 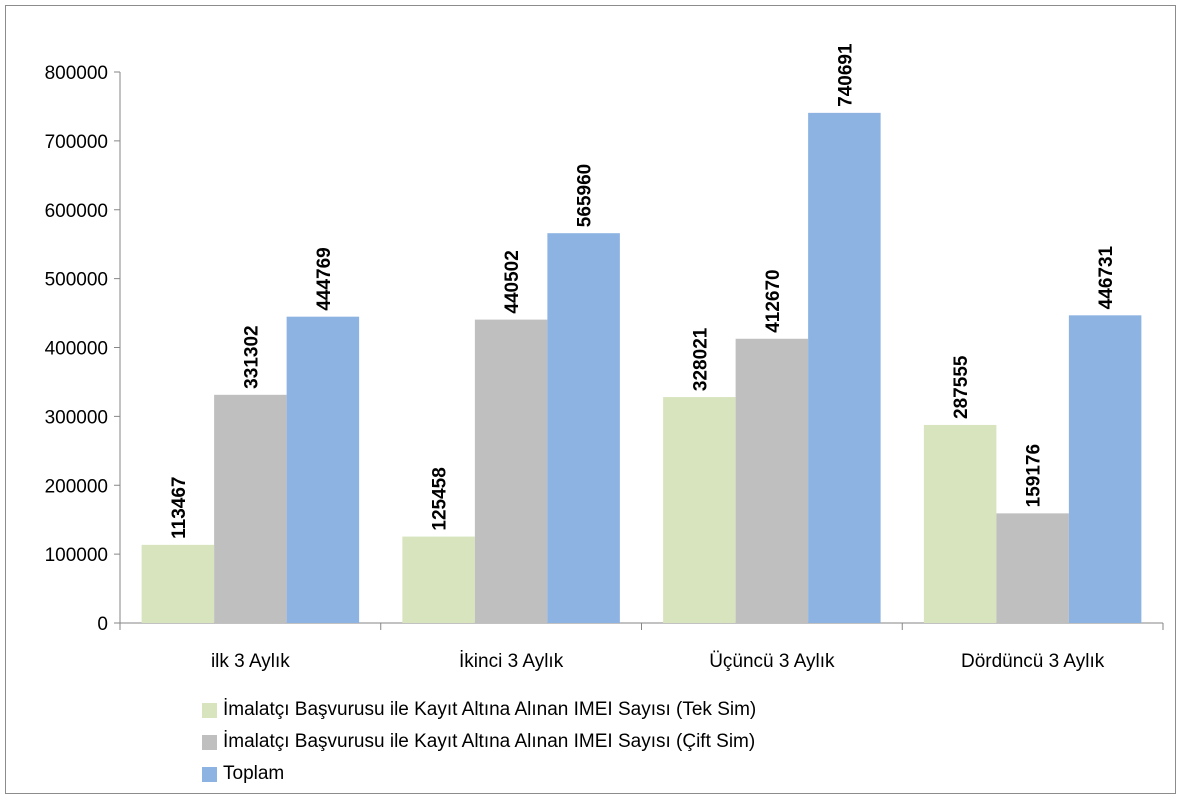 What do you see at coordinates (1106, 277) in the screenshot?
I see `bar-value-label: 446731` at bounding box center [1106, 277].